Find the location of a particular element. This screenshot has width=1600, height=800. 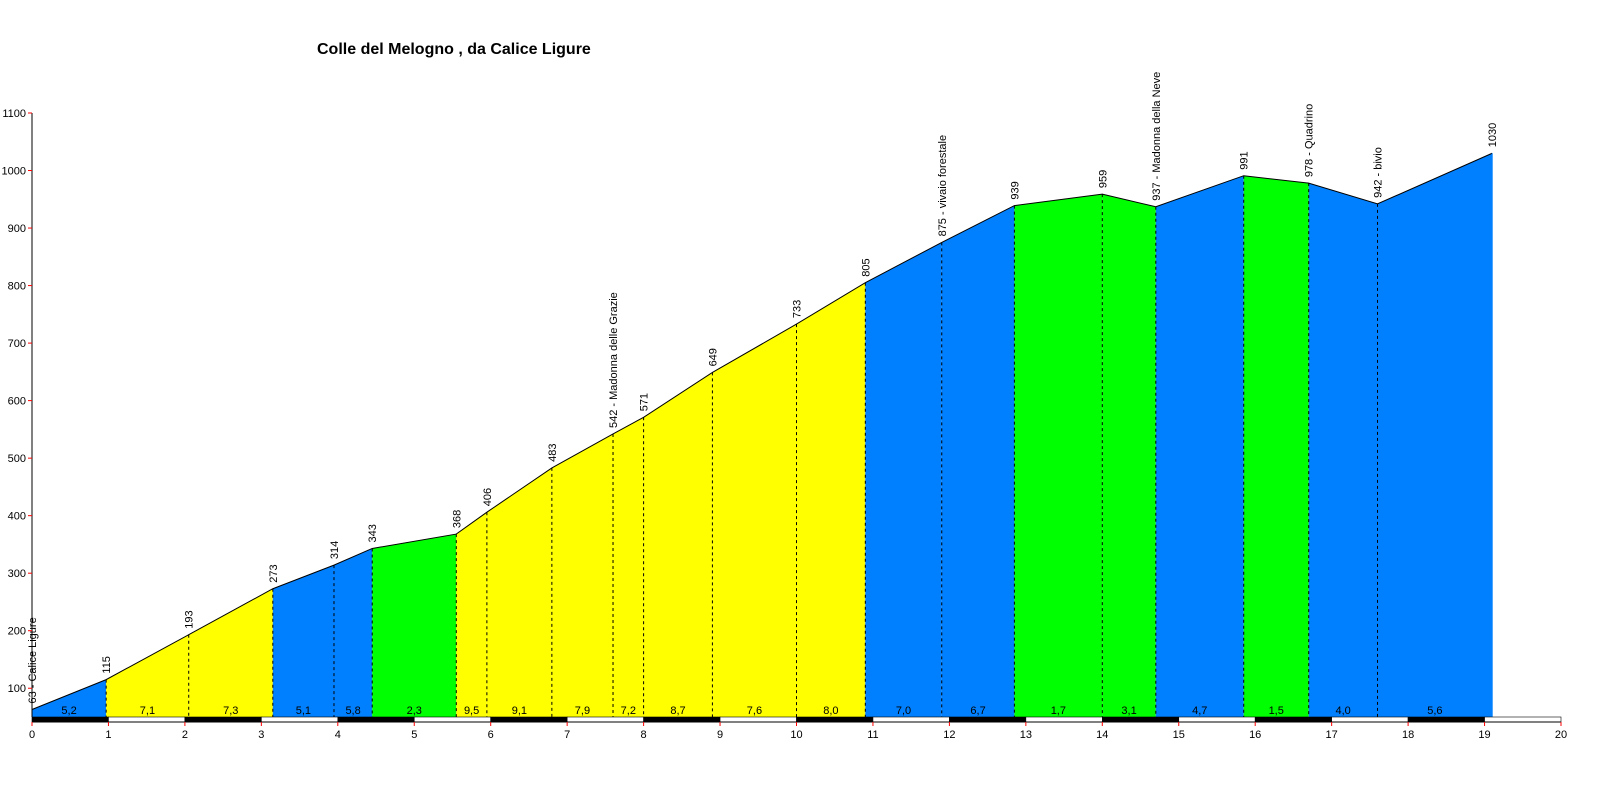

y-tick-label: 300 is located at coordinates (17, 574).